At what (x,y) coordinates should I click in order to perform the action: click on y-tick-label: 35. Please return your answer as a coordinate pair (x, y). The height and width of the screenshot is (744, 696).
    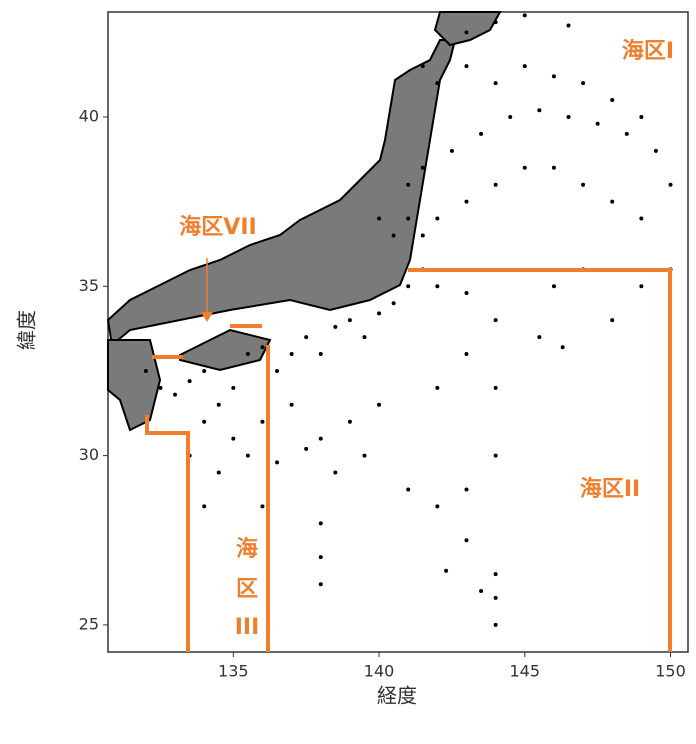
    Looking at the image, I should click on (89, 285).